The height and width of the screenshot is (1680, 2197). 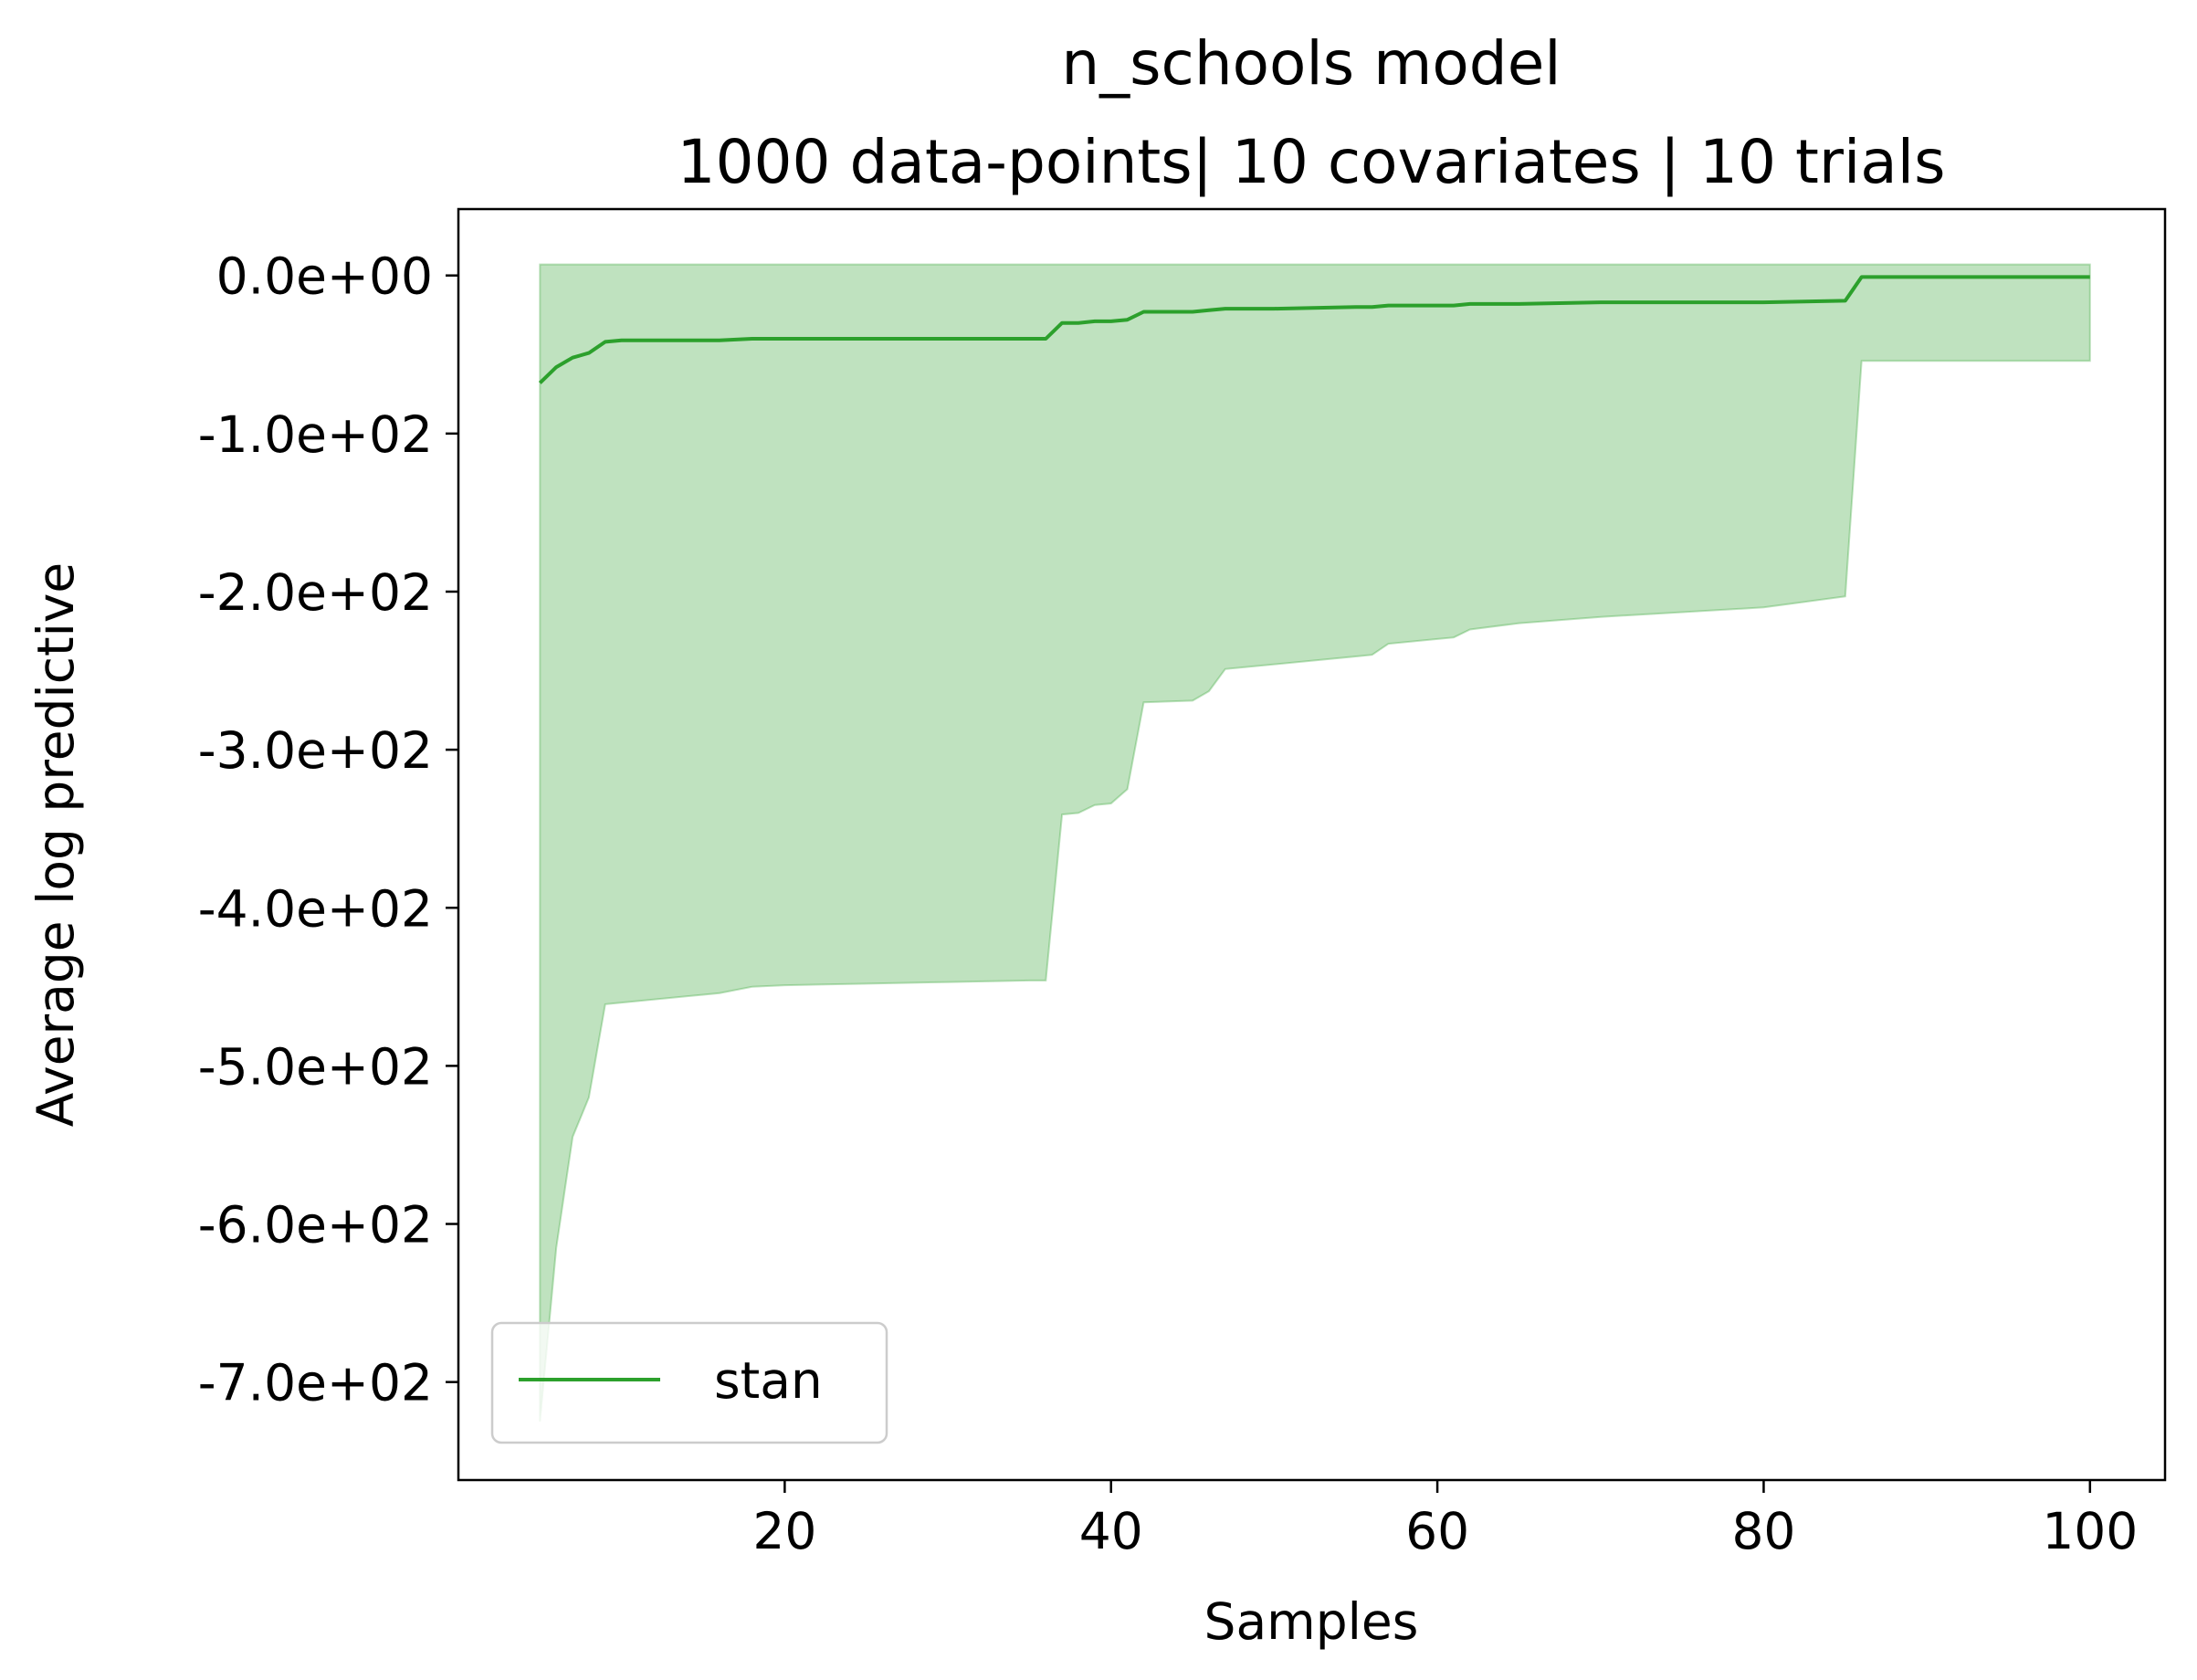 What do you see at coordinates (324, 276) in the screenshot?
I see `y-tick-label: 0.0e+00` at bounding box center [324, 276].